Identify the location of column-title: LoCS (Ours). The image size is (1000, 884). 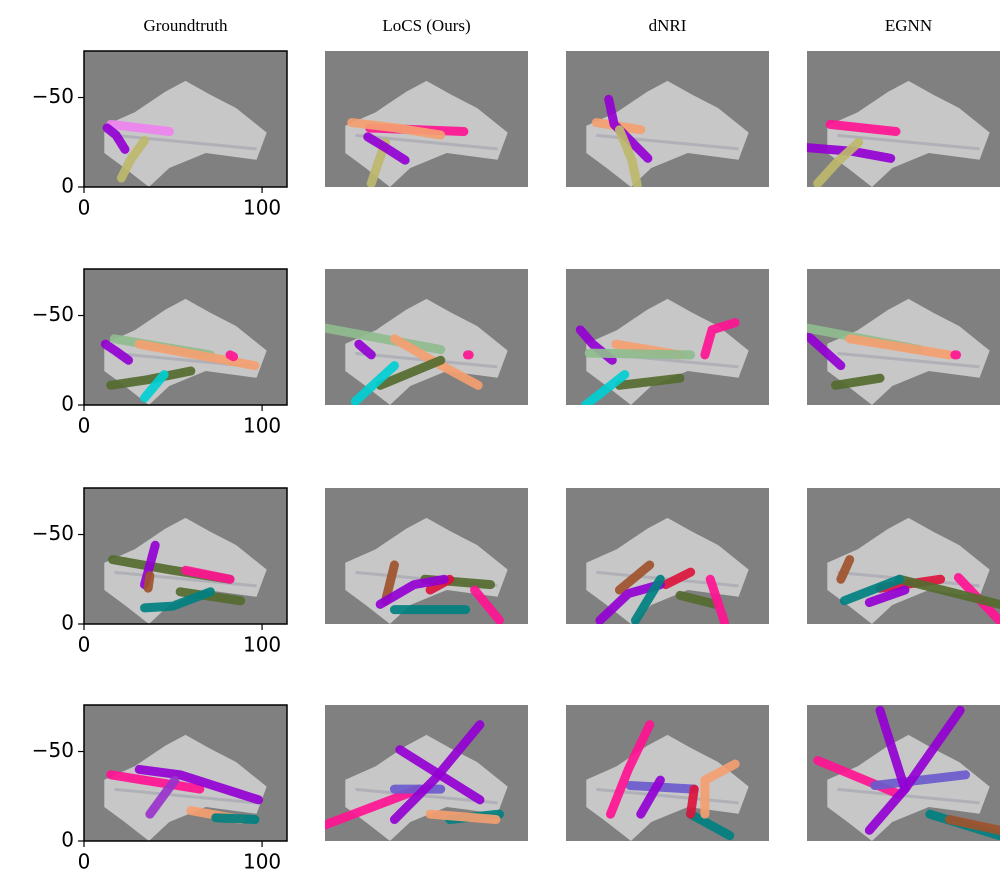
(426, 25).